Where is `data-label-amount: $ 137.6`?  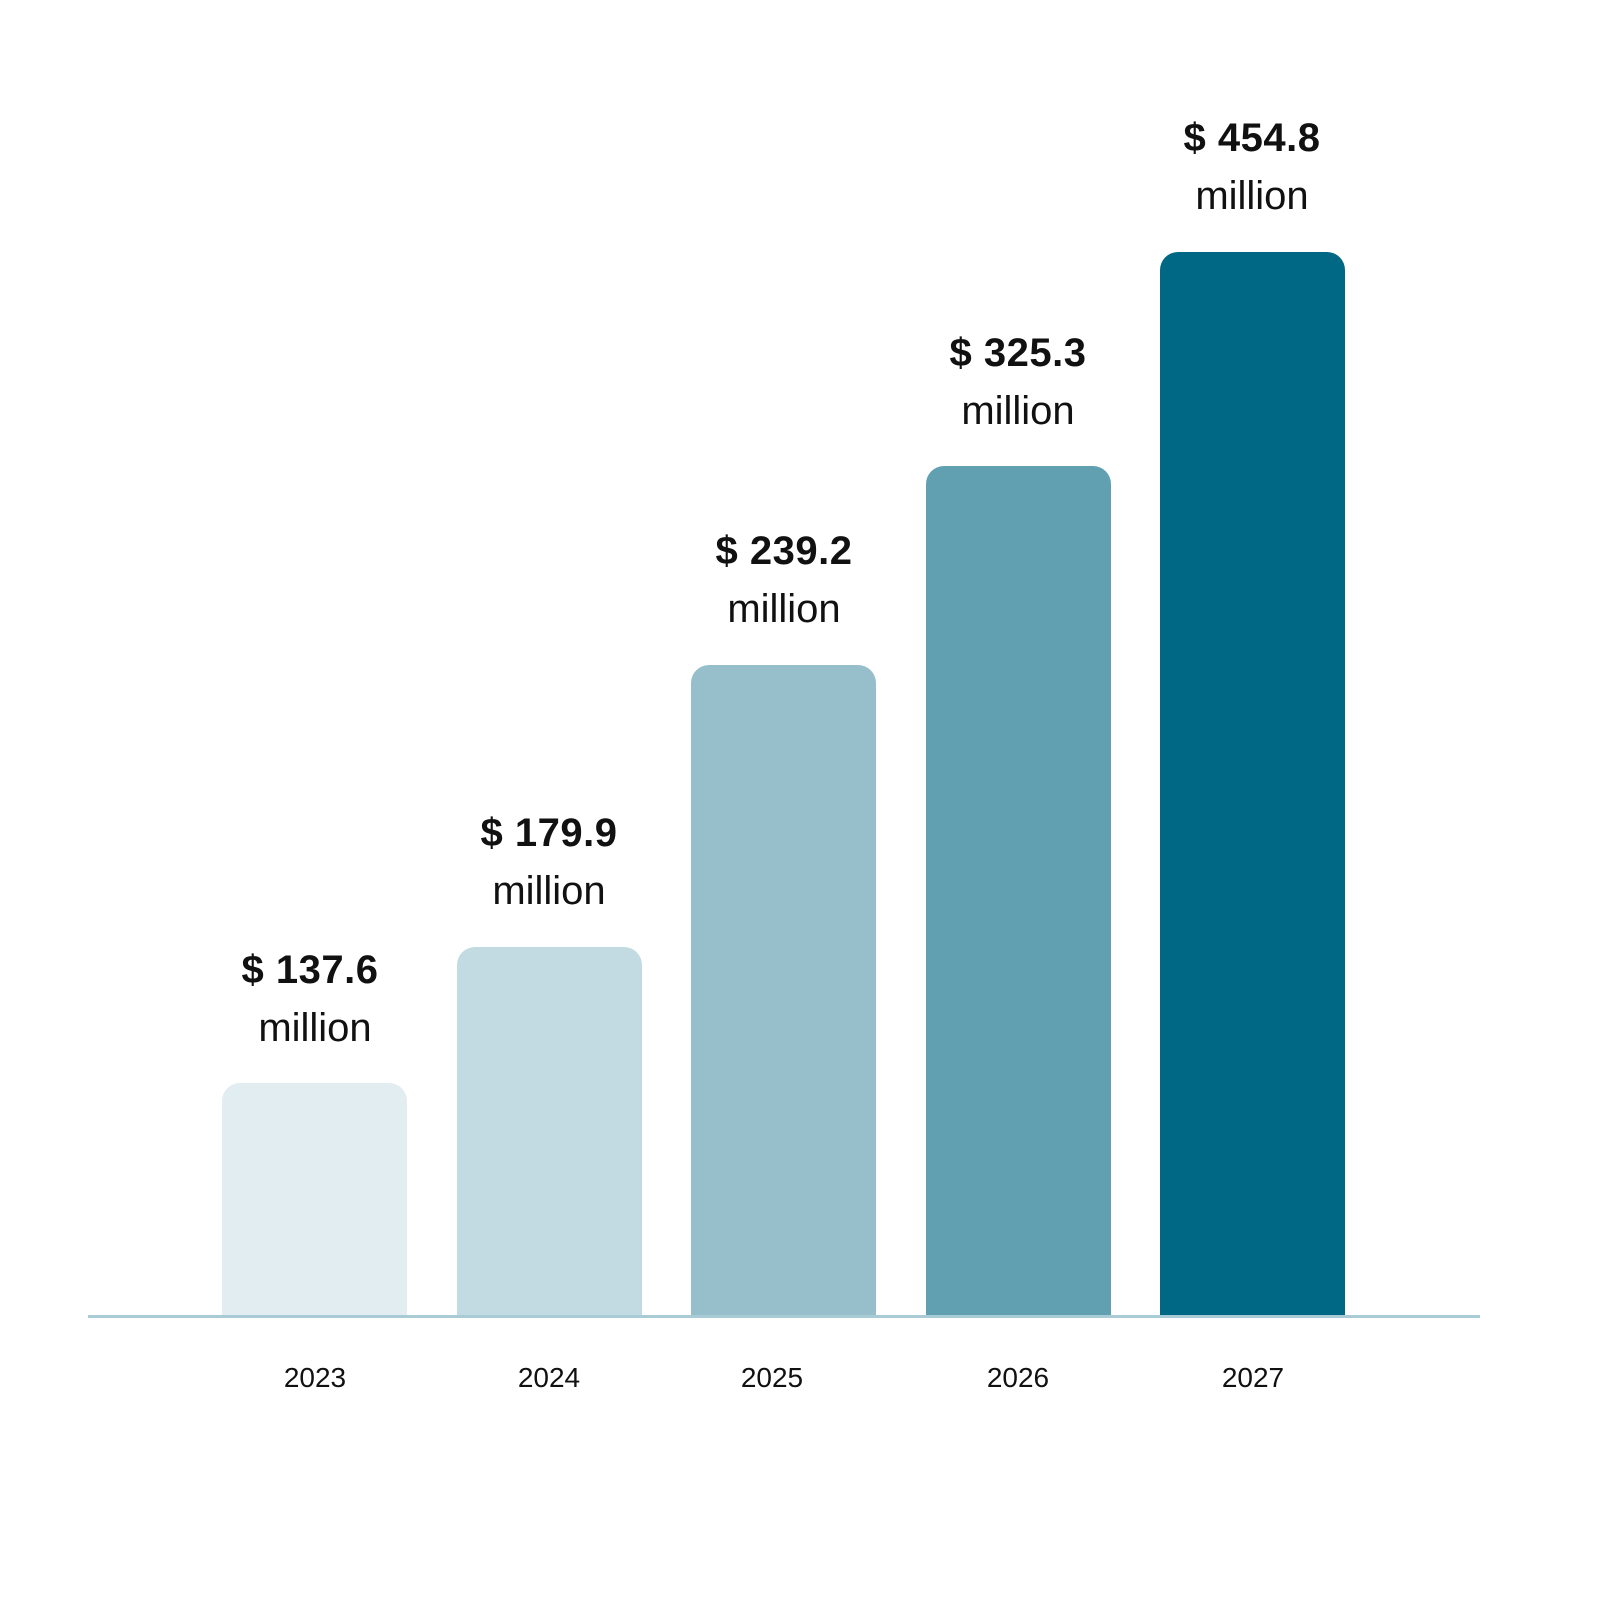 data-label-amount: $ 137.6 is located at coordinates (310, 970).